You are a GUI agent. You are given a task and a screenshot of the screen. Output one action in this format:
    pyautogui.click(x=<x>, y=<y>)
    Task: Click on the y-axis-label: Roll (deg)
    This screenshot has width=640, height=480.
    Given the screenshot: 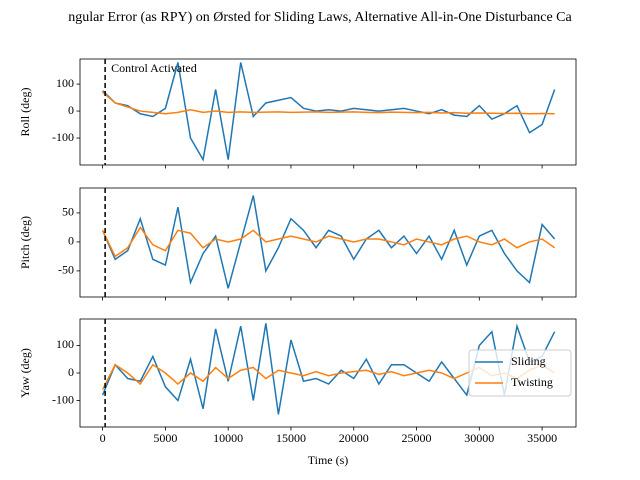 What is the action you would take?
    pyautogui.click(x=25, y=112)
    